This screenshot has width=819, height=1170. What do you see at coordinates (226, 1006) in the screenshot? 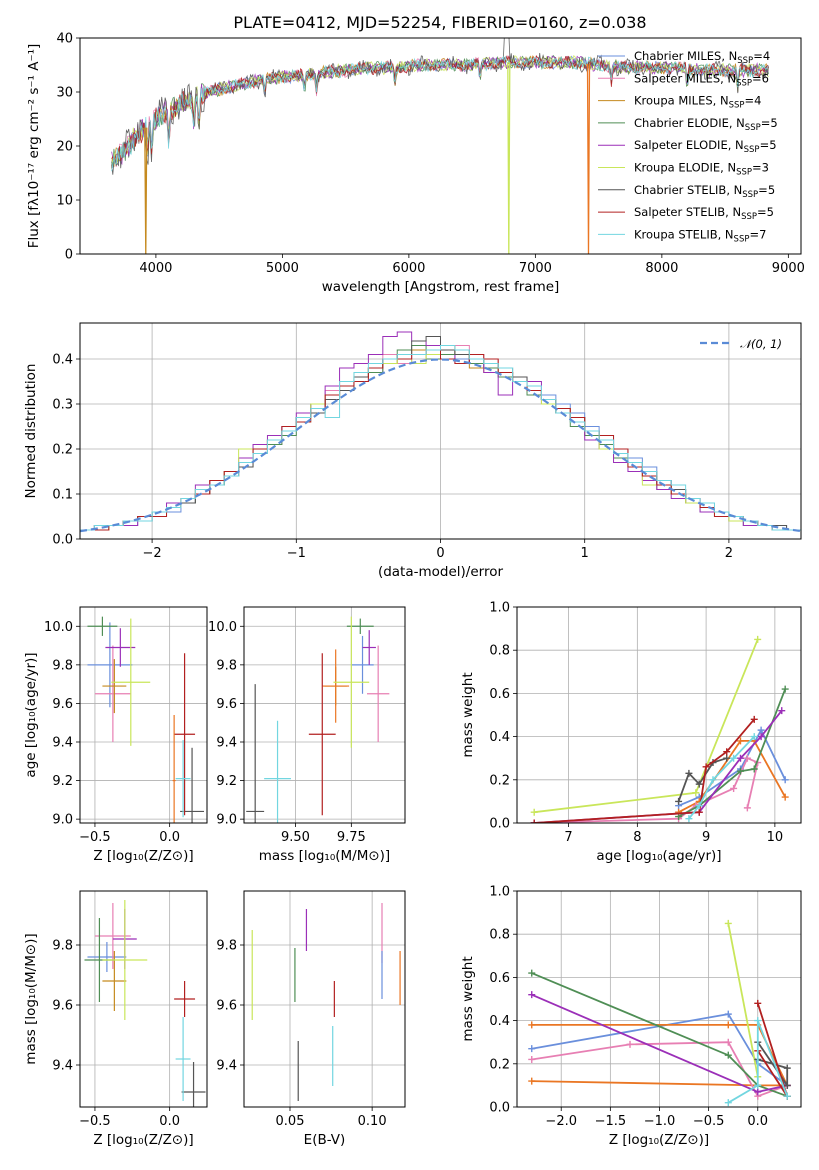
I see `y-tick-label: 9.6` at bounding box center [226, 1006].